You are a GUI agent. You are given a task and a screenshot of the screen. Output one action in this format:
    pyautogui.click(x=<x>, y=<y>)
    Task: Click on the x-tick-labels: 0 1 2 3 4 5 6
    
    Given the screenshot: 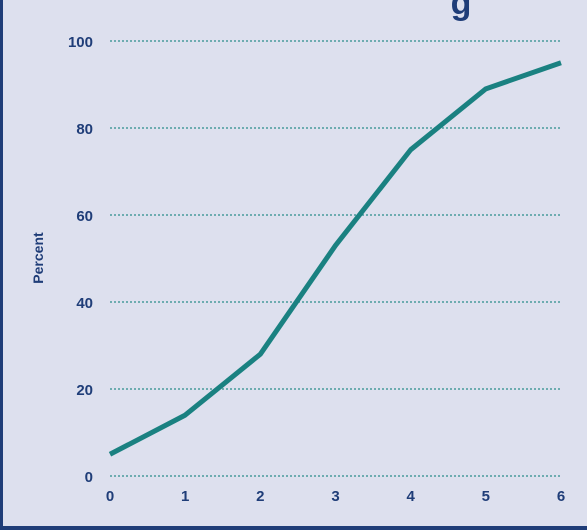 What is the action you would take?
    pyautogui.click(x=335, y=496)
    